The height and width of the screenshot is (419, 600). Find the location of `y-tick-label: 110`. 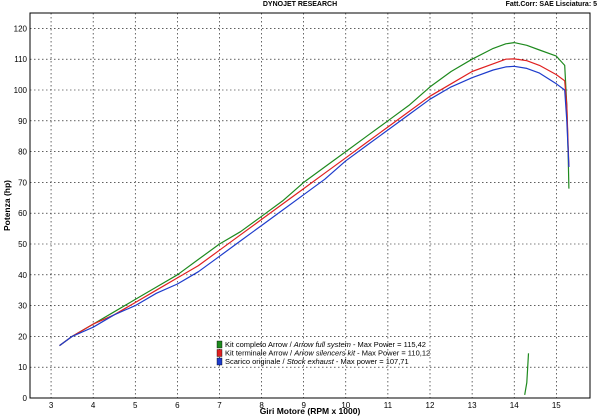

y-tick-label: 110 is located at coordinates (20, 59).